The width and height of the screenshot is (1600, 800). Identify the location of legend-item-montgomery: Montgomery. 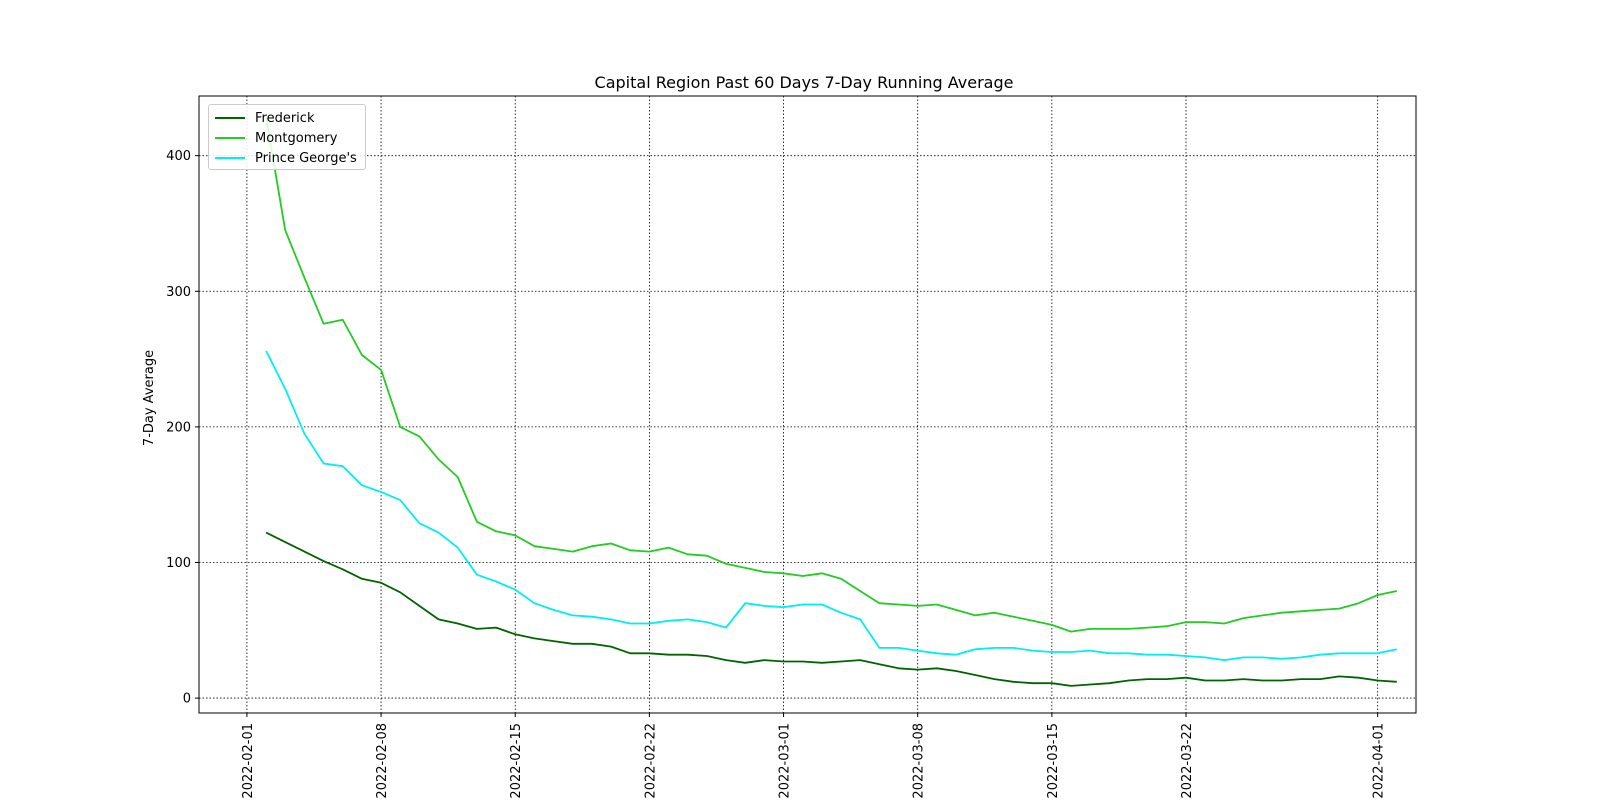
(276, 138).